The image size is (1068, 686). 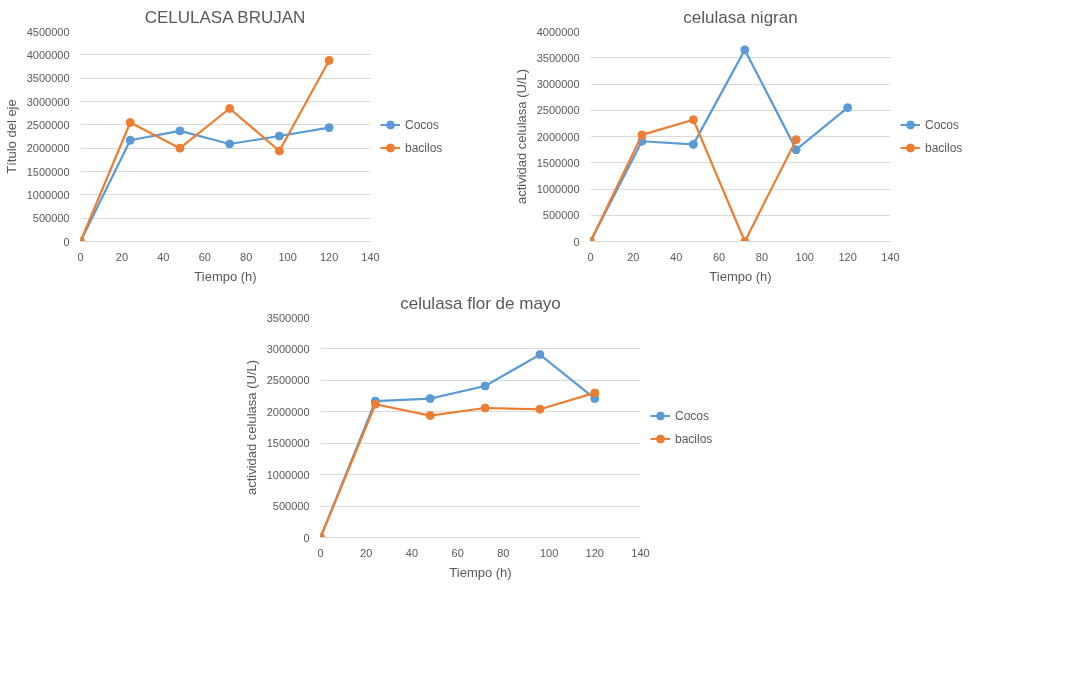 I want to click on chart-title: CELULASA BRUJAN, so click(x=225, y=17).